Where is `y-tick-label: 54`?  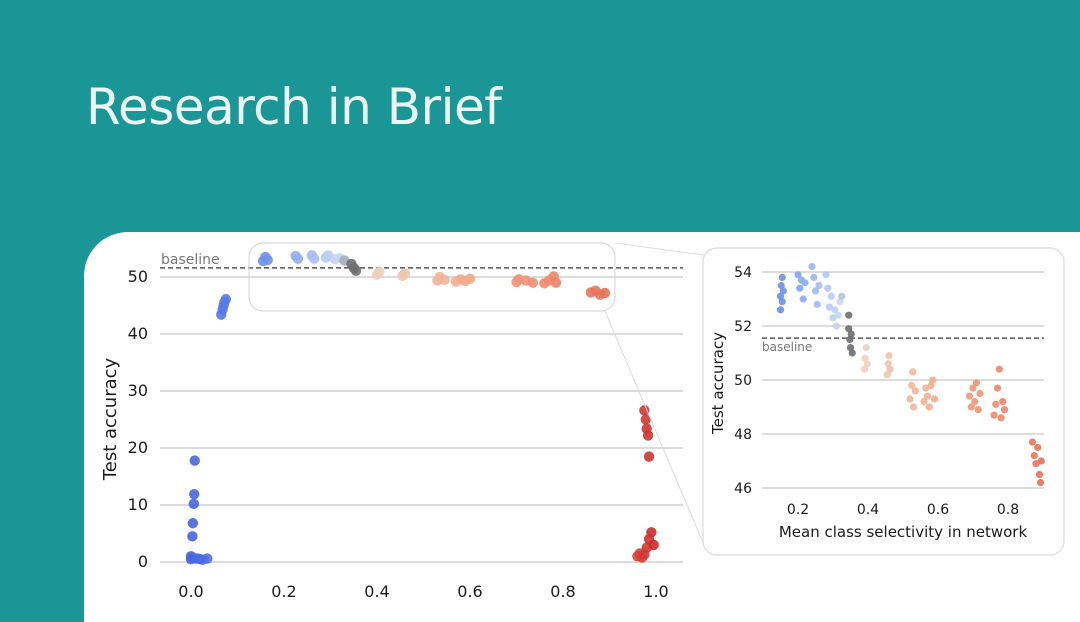 y-tick-label: 54 is located at coordinates (743, 273).